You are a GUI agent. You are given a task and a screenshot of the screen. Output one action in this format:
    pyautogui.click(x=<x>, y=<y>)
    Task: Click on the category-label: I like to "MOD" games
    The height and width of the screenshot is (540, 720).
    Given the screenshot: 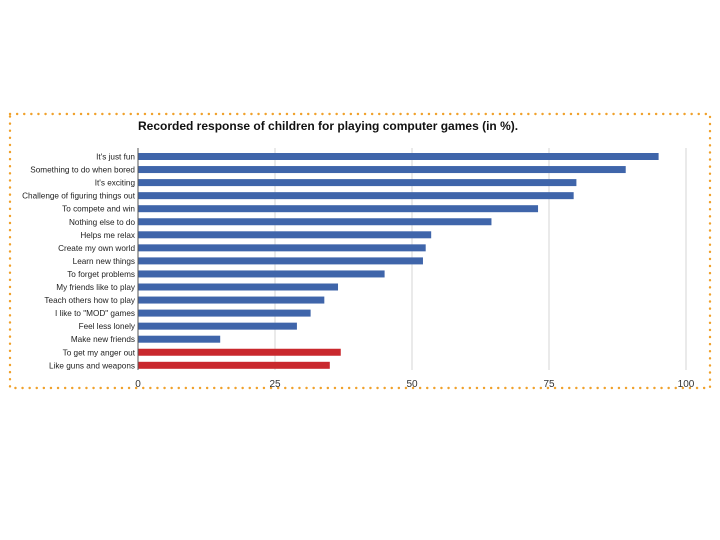 What is the action you would take?
    pyautogui.click(x=95, y=313)
    